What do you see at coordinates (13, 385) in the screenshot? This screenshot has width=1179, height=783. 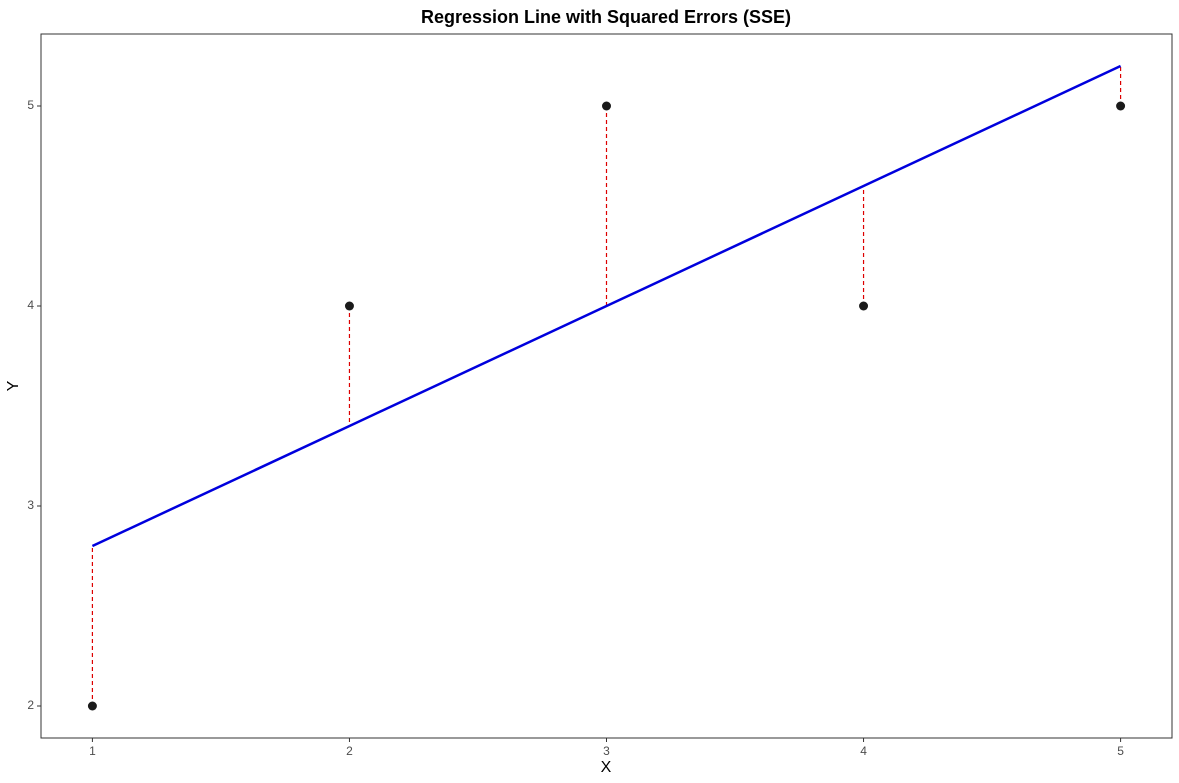 I see `y-axis-label: Y` at bounding box center [13, 385].